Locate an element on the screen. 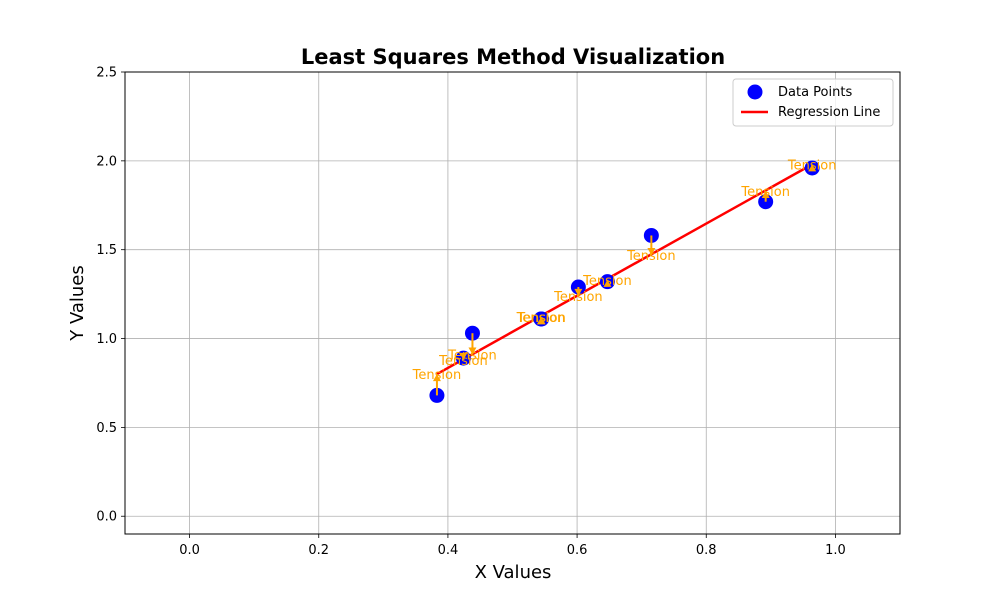 The height and width of the screenshot is (600, 1000). x-tick-label: 0.4 is located at coordinates (448, 550).